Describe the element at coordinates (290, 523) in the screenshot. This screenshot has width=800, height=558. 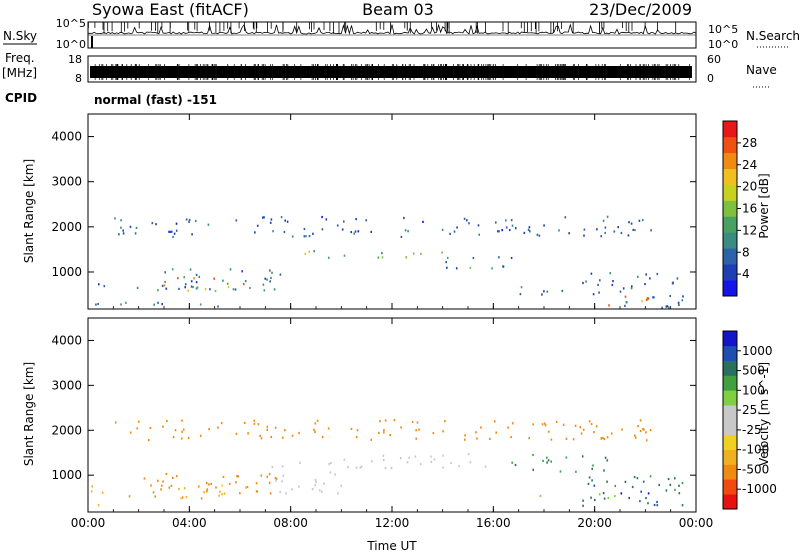
I see `velocity-xtick-label: 08:00` at that location.